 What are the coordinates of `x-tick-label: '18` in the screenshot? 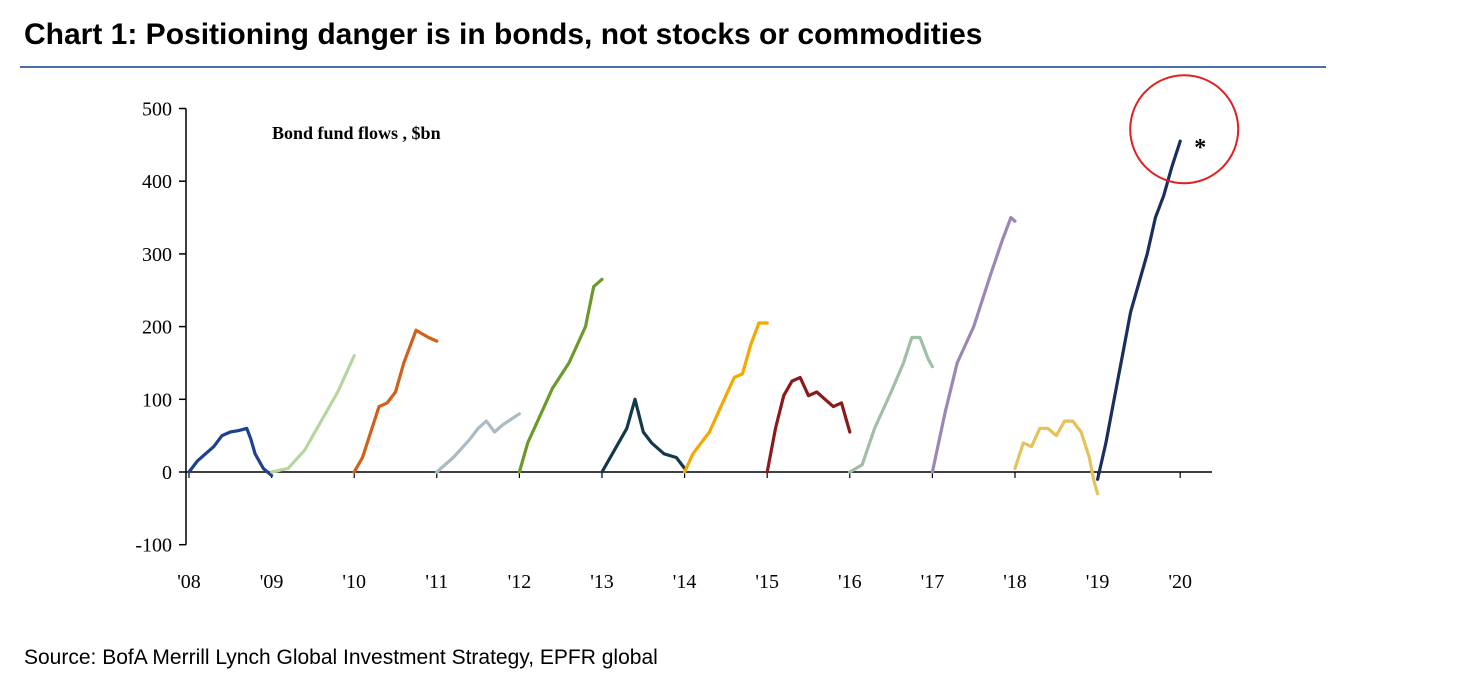 It's located at (1015, 582).